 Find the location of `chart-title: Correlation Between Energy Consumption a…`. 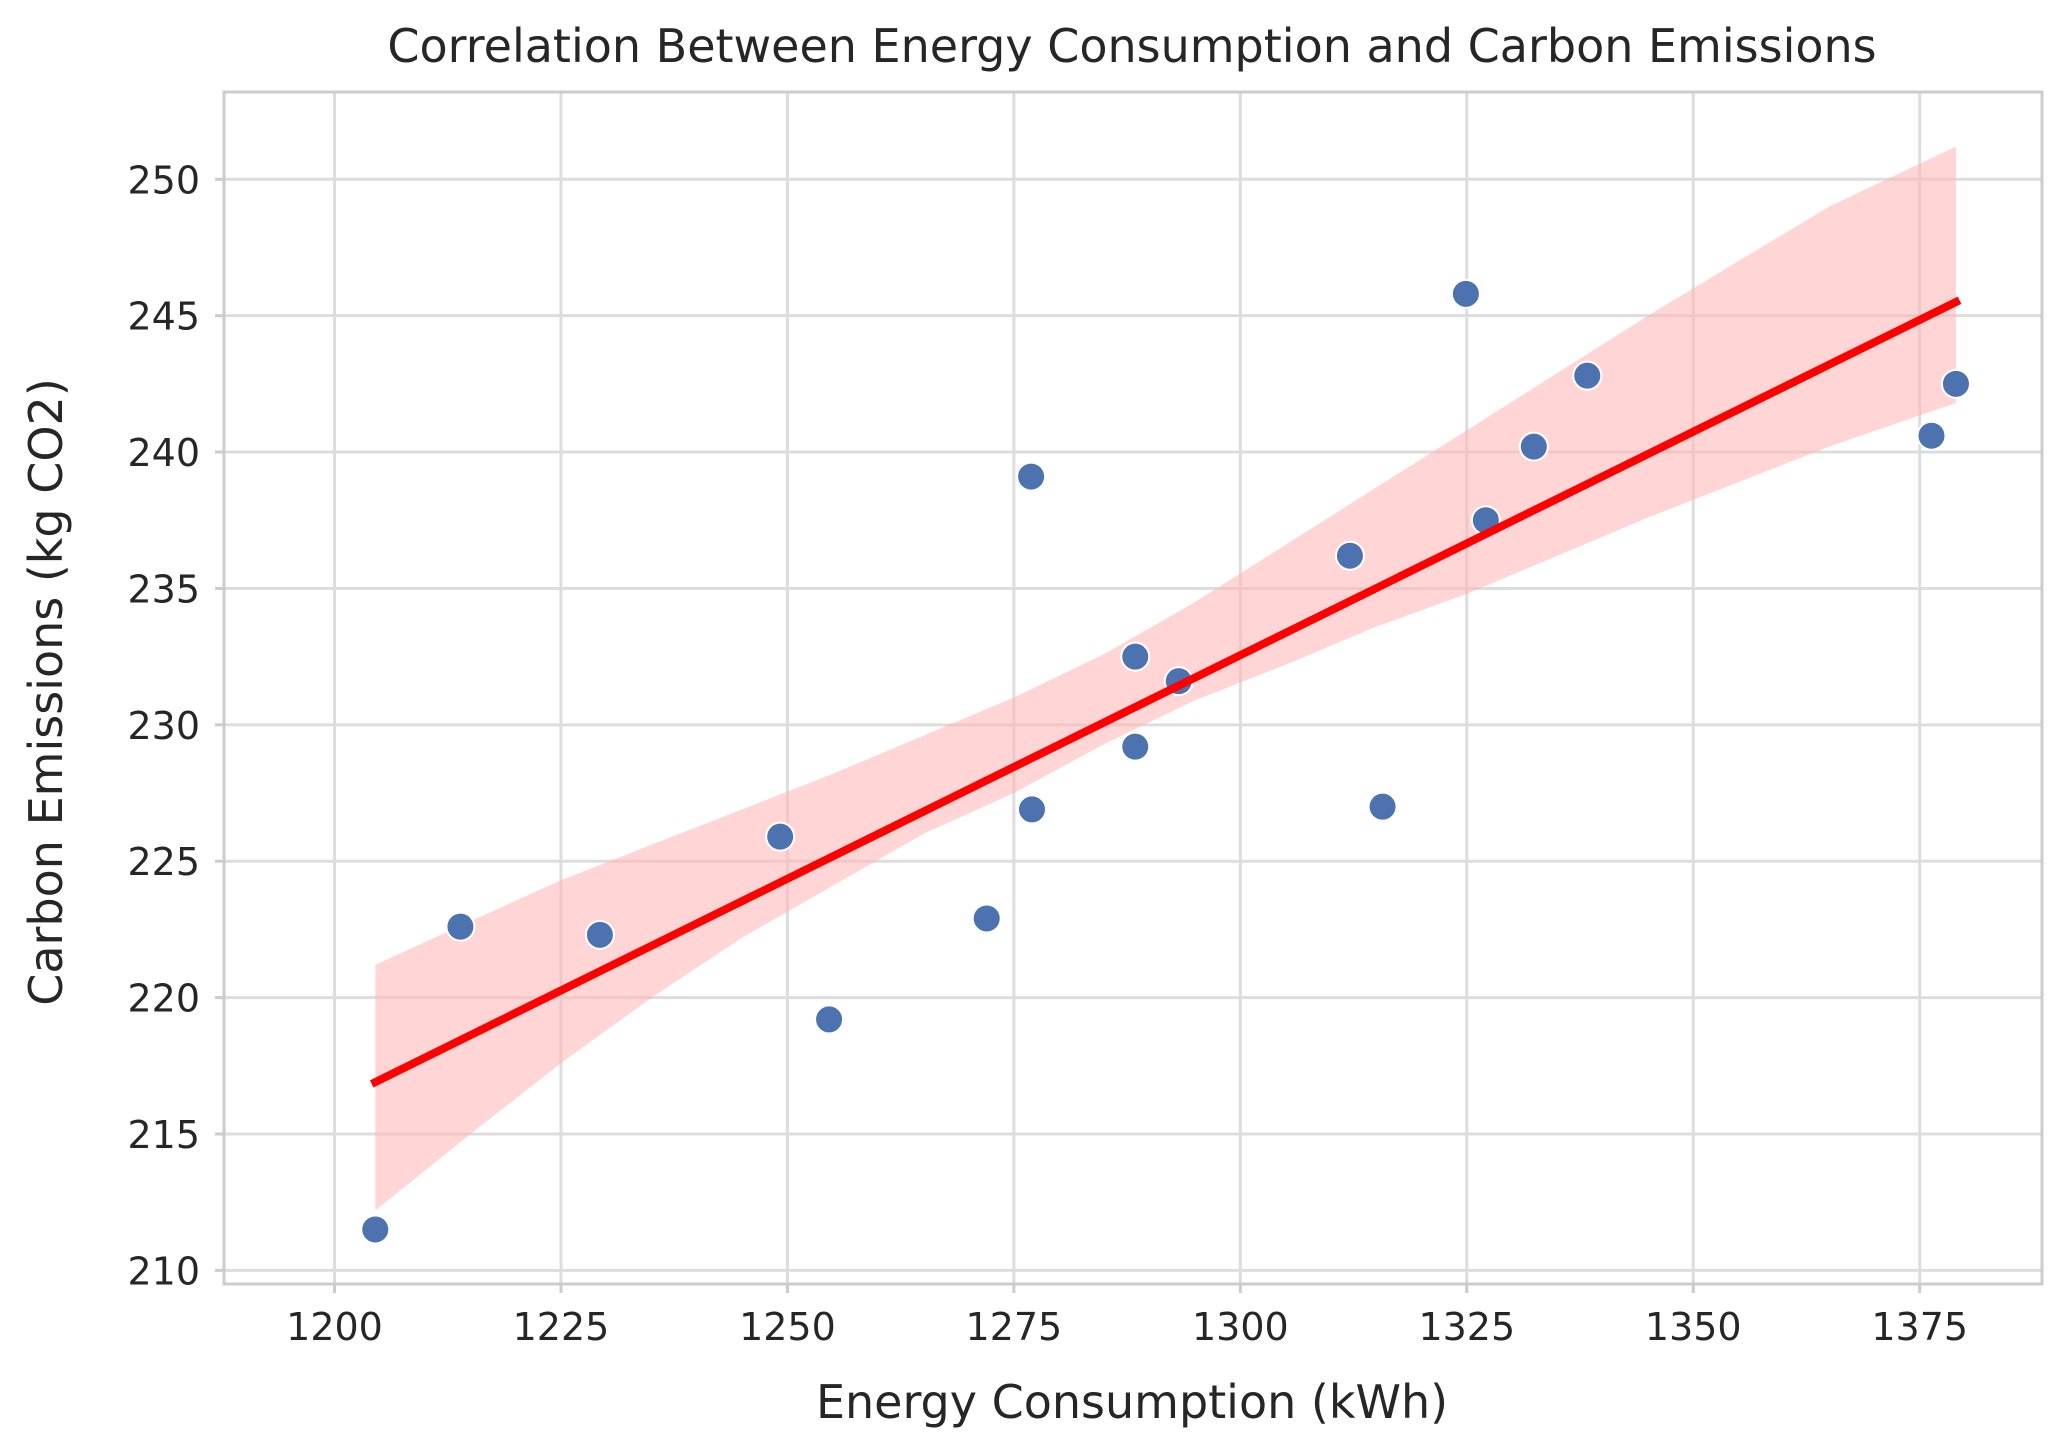

chart-title: Correlation Between Energy Consumption a… is located at coordinates (1131, 46).